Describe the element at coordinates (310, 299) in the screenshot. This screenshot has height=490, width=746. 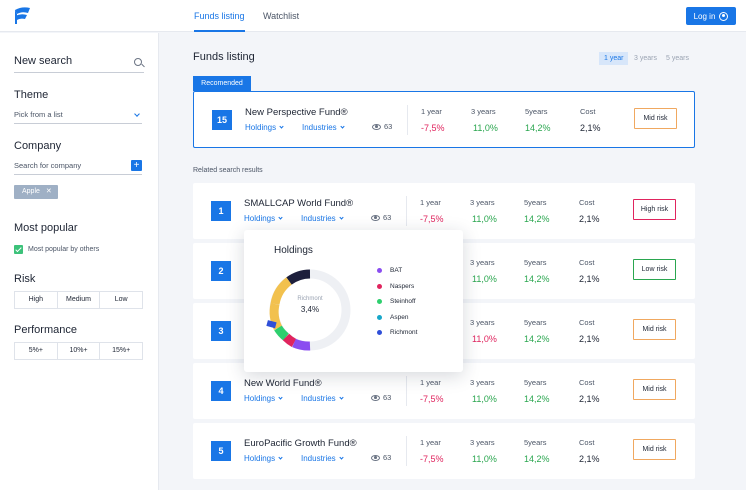
I see `donut-center-label: Richmont` at that location.